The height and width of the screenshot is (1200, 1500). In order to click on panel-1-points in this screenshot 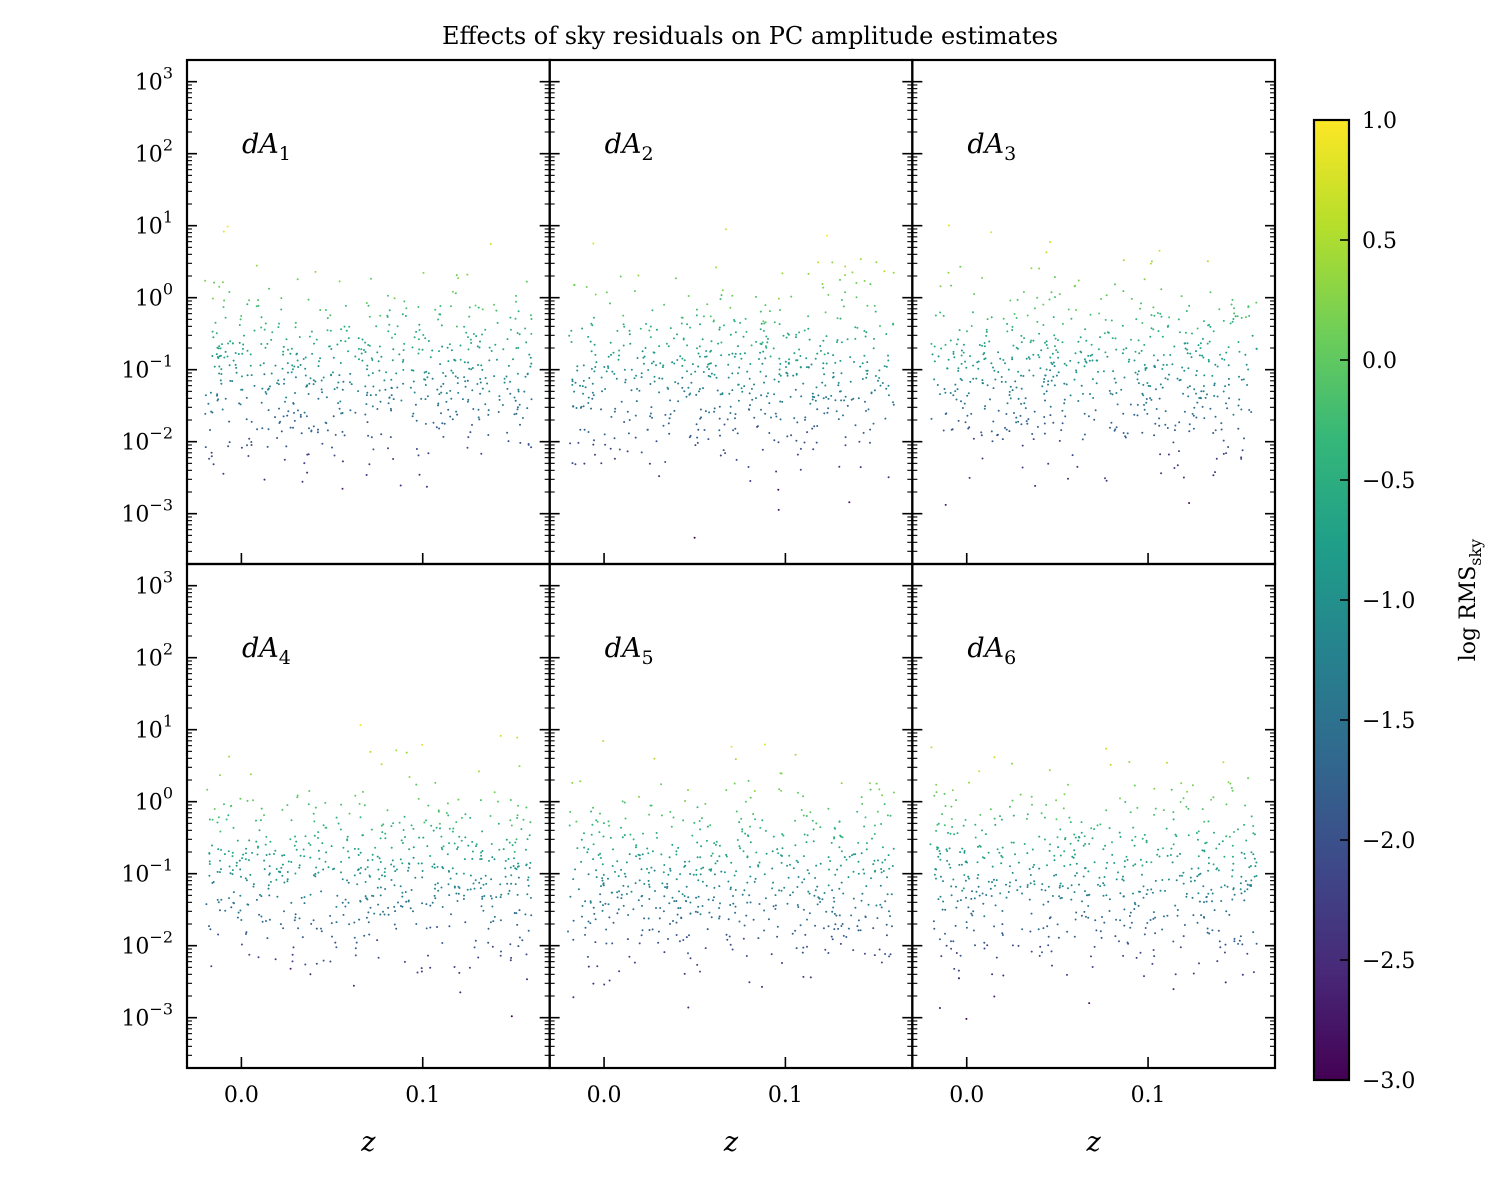, I will do `click(368, 357)`.